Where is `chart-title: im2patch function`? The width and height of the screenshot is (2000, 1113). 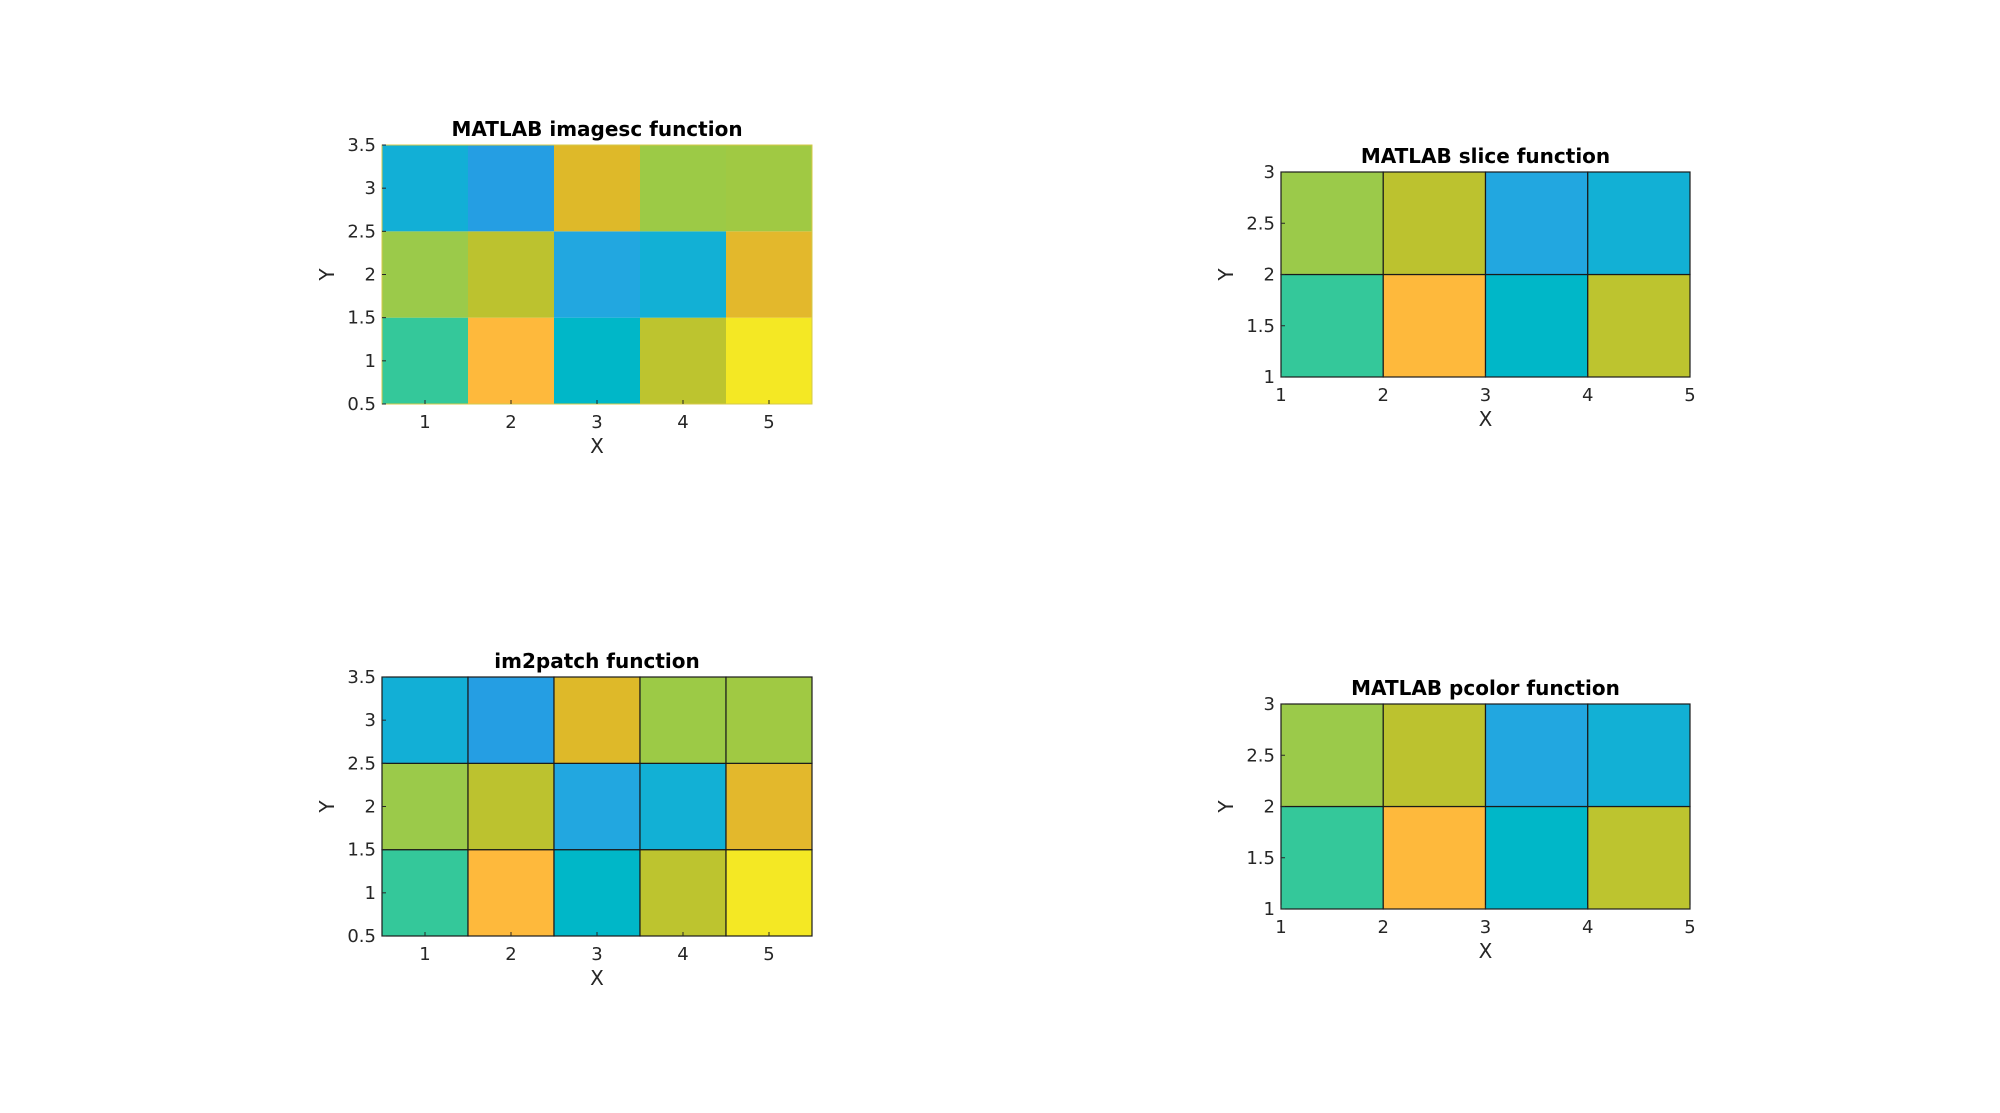
chart-title: im2patch function is located at coordinates (596, 661).